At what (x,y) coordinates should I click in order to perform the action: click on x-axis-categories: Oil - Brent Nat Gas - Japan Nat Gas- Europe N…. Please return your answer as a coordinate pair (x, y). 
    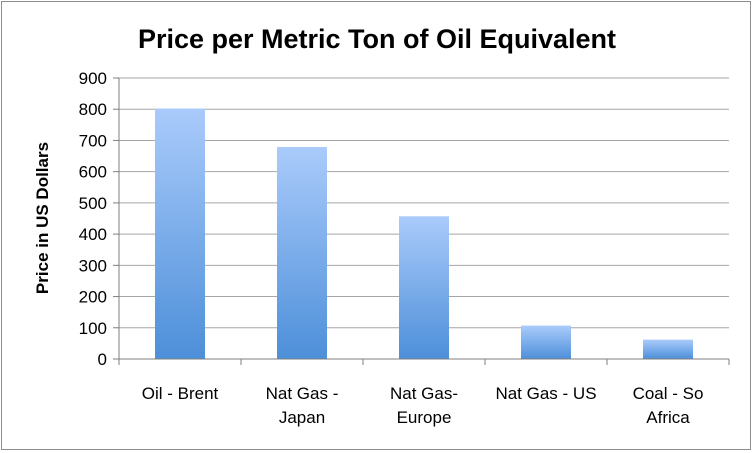
    Looking at the image, I should click on (423, 405).